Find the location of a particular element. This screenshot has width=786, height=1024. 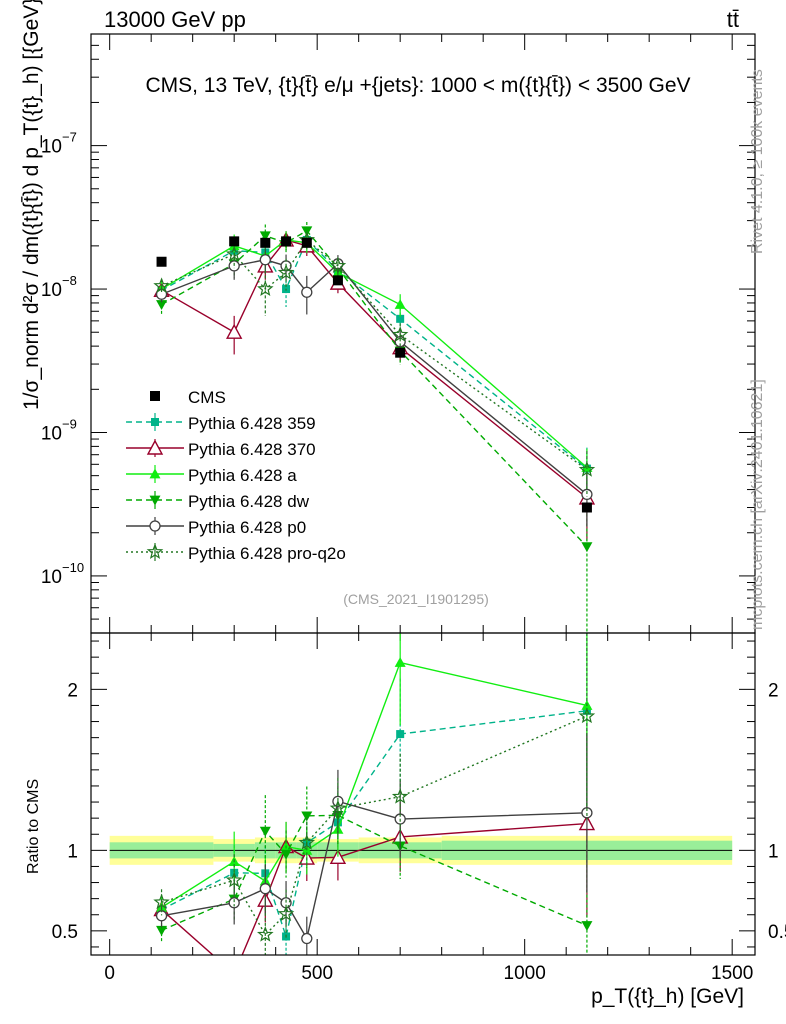

y-tick-exponent: −7 is located at coordinates (69, 137).